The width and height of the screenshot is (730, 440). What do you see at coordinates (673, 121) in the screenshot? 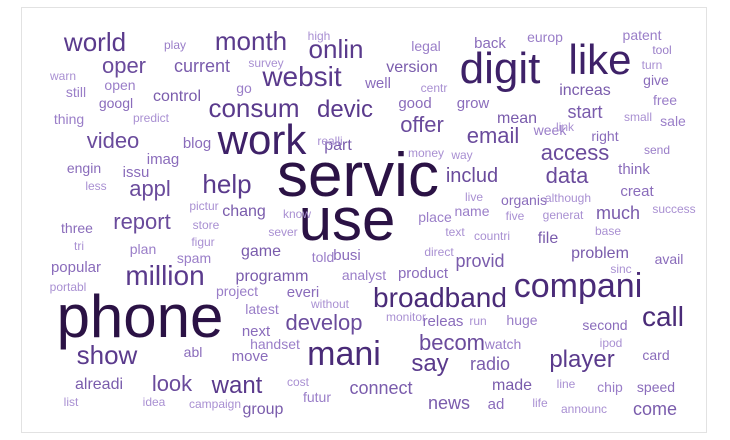
I see `word-sale: sale` at bounding box center [673, 121].